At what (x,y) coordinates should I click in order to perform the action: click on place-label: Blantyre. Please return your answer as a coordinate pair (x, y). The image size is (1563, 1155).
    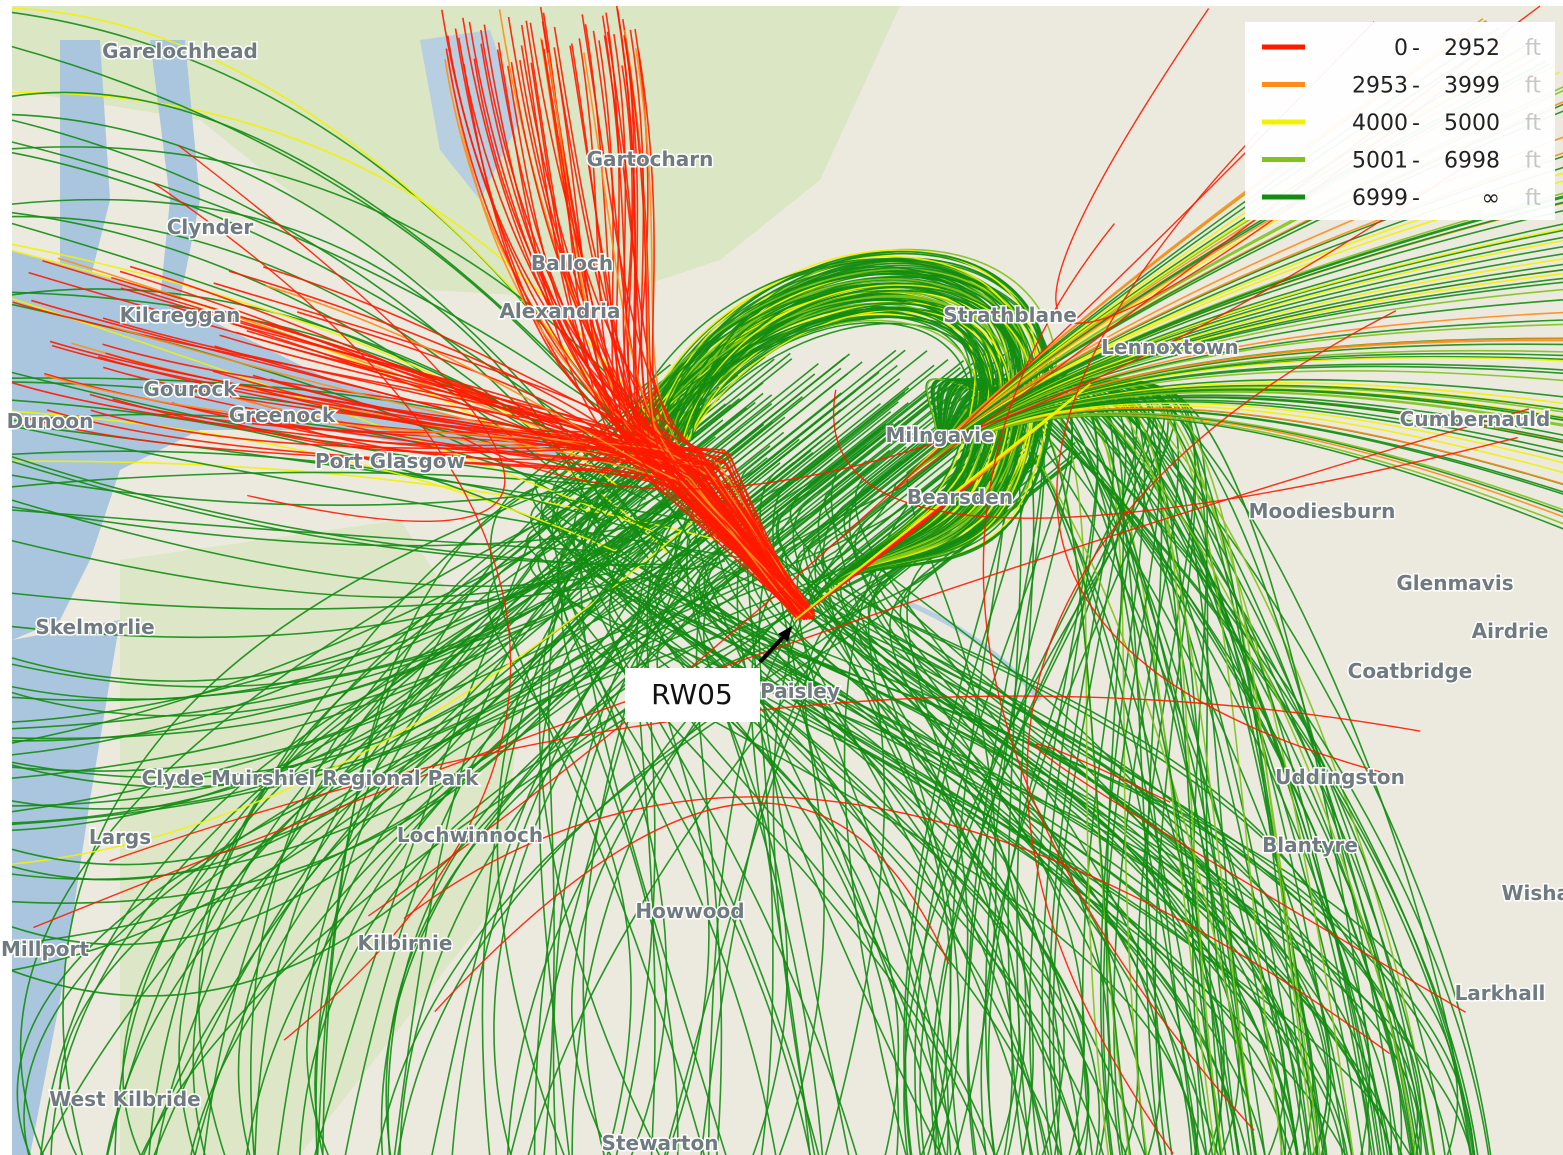
    Looking at the image, I should click on (1310, 845).